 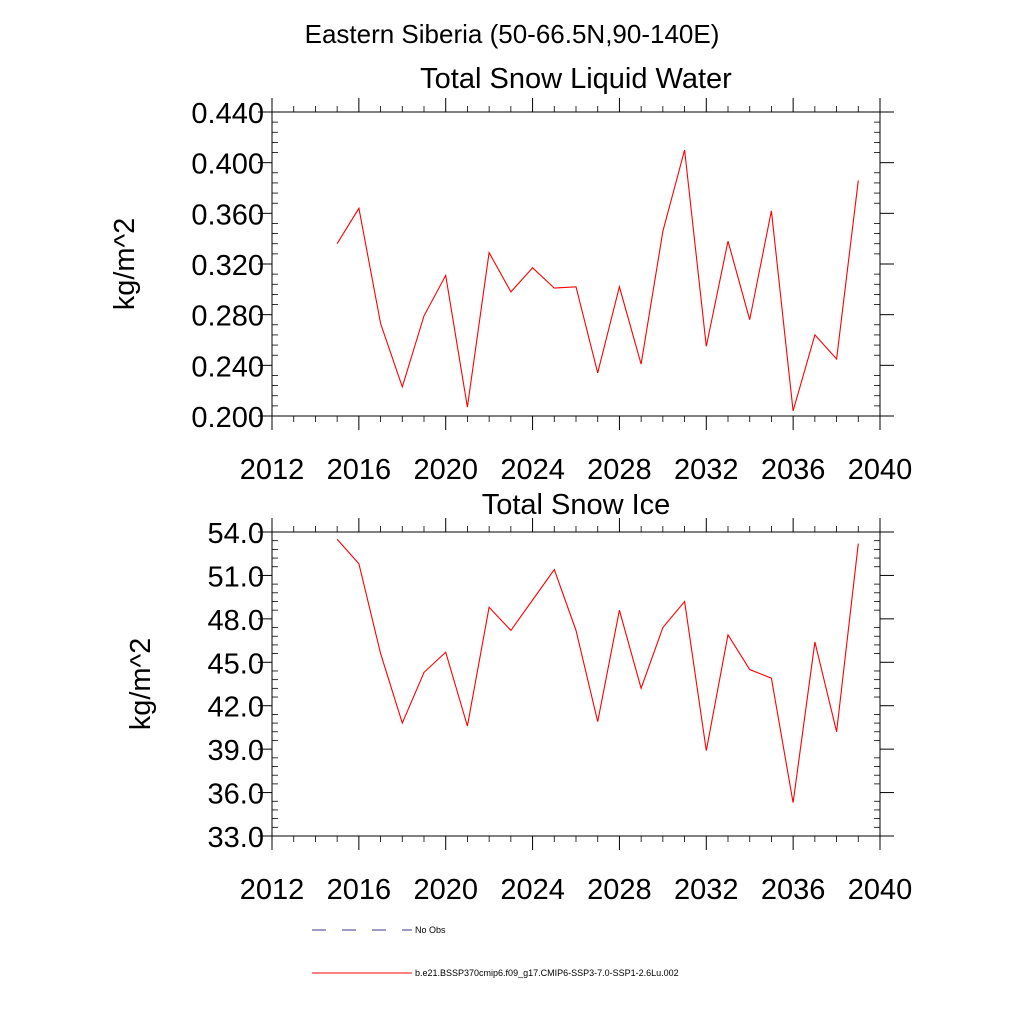 What do you see at coordinates (227, 114) in the screenshot?
I see `y-tick-label: 0.440` at bounding box center [227, 114].